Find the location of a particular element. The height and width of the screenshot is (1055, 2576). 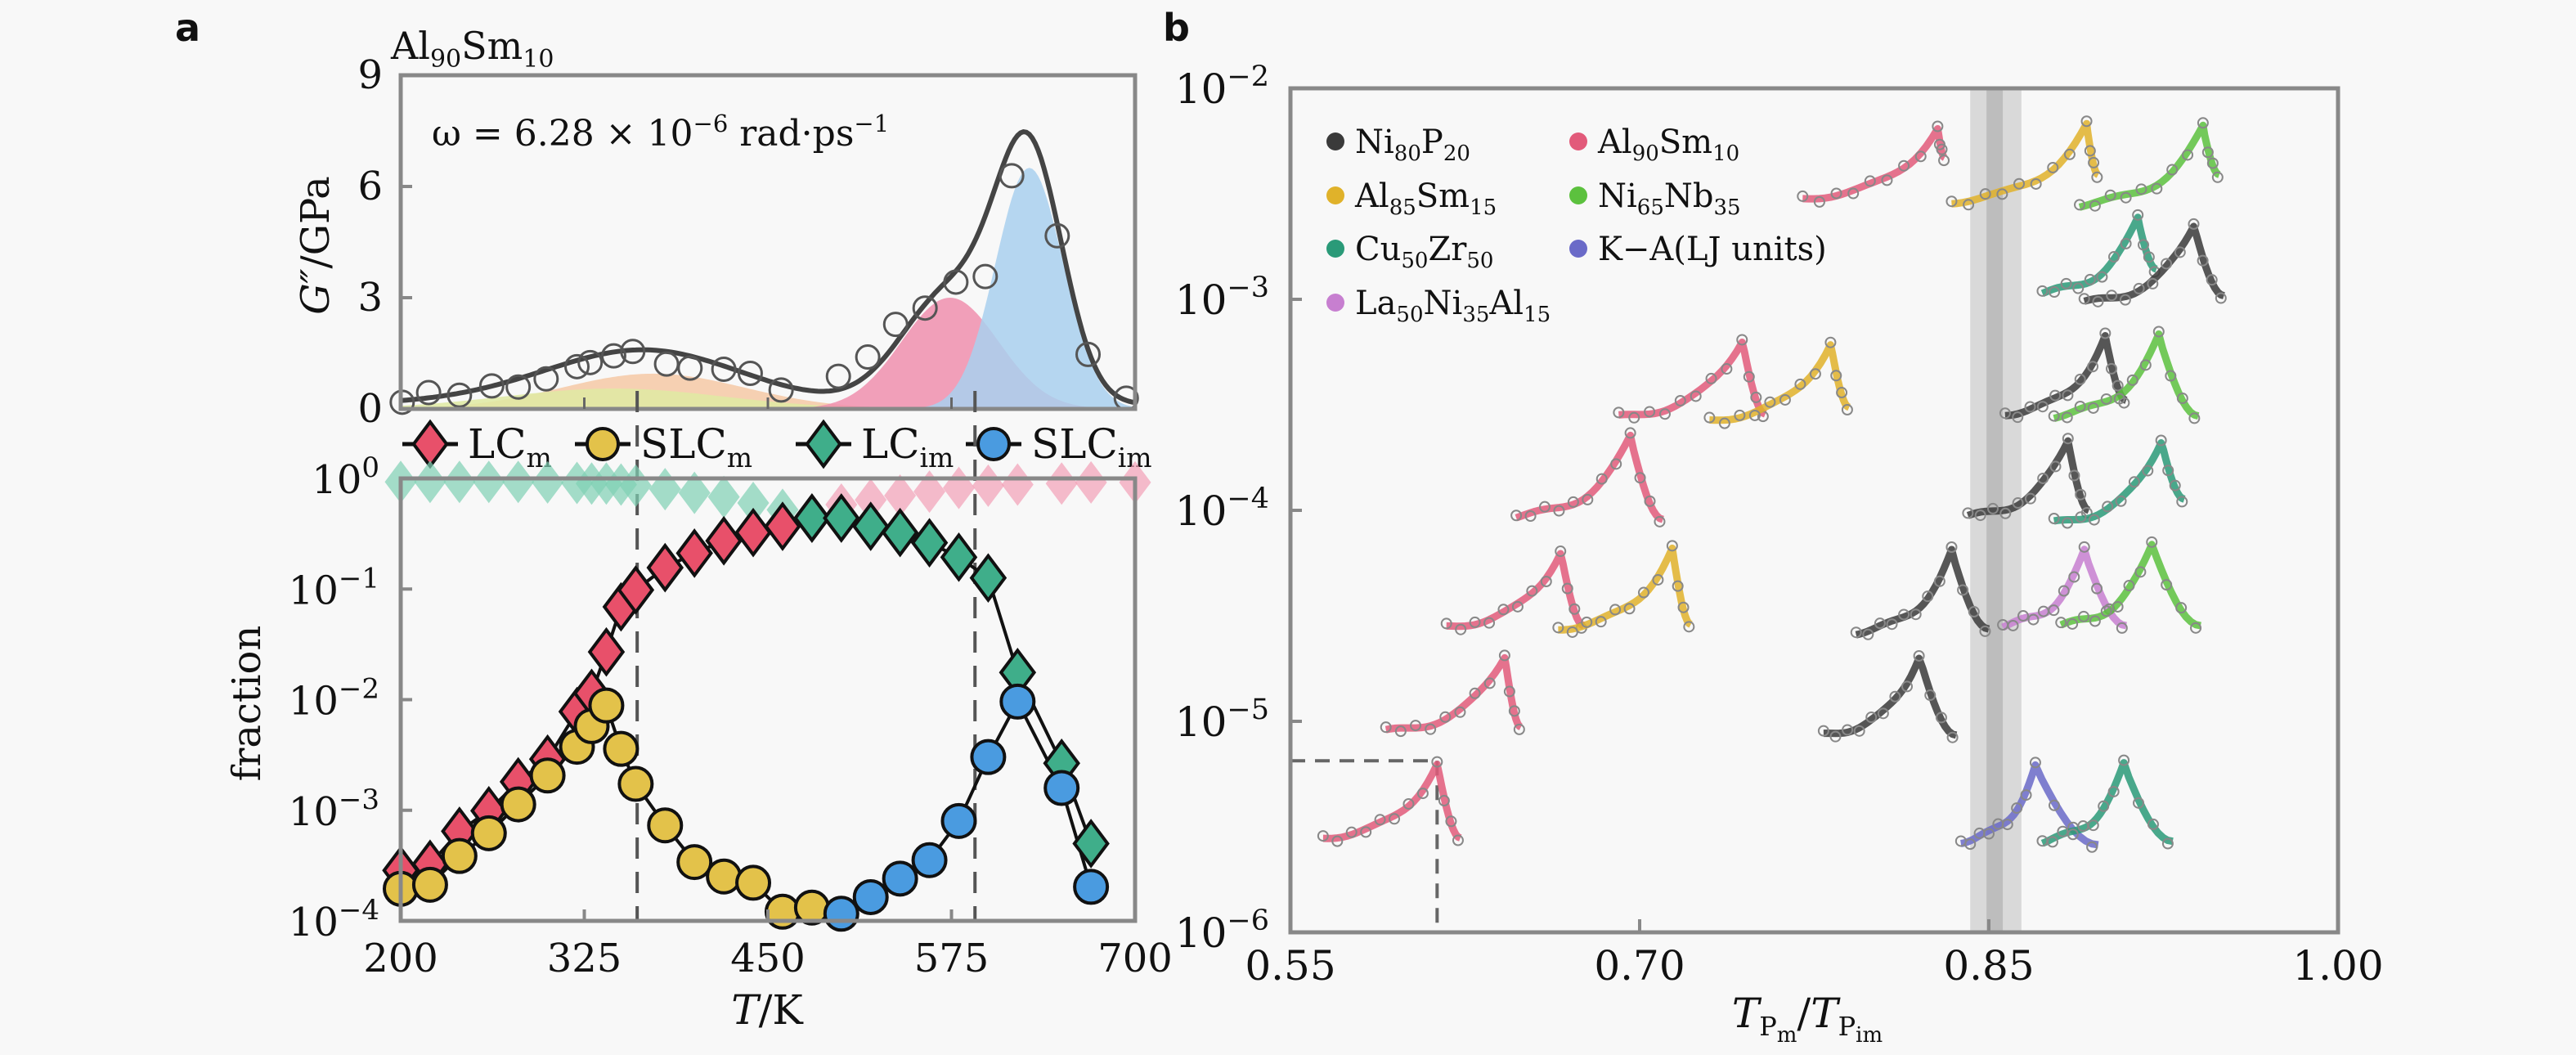

curve-al90sm10 is located at coordinates (1874, 164).